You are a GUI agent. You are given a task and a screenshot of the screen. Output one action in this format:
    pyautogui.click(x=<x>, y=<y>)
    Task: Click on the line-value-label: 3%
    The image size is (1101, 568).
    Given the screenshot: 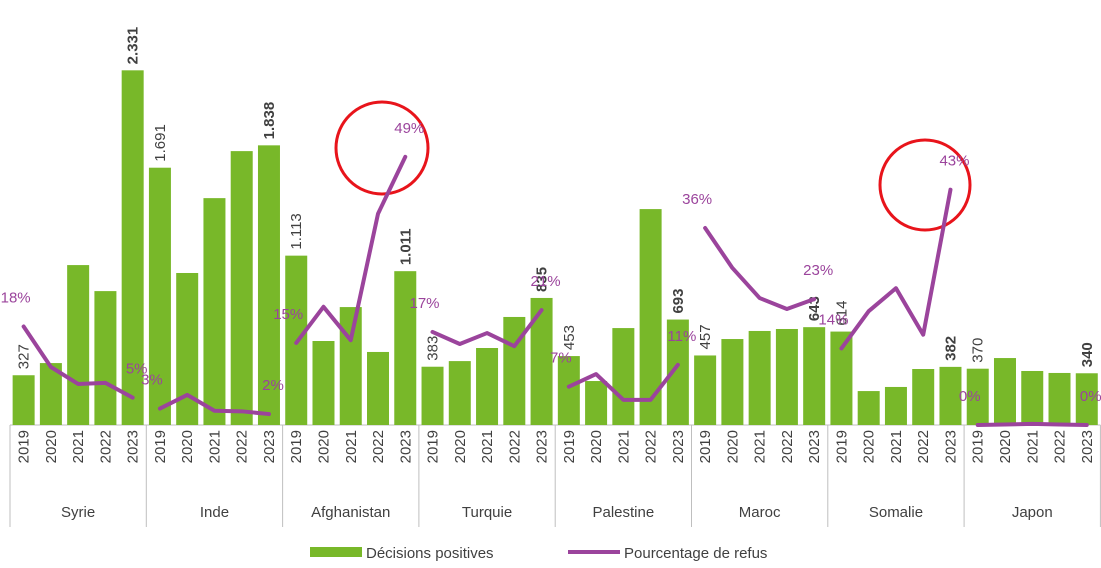 What is the action you would take?
    pyautogui.click(x=152, y=380)
    